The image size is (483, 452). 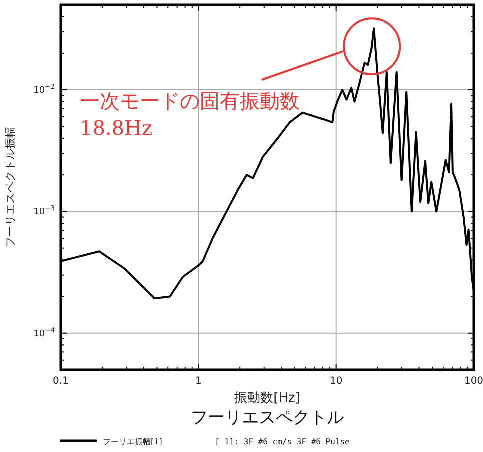 What do you see at coordinates (336, 381) in the screenshot?
I see `x-tick-label: 10` at bounding box center [336, 381].